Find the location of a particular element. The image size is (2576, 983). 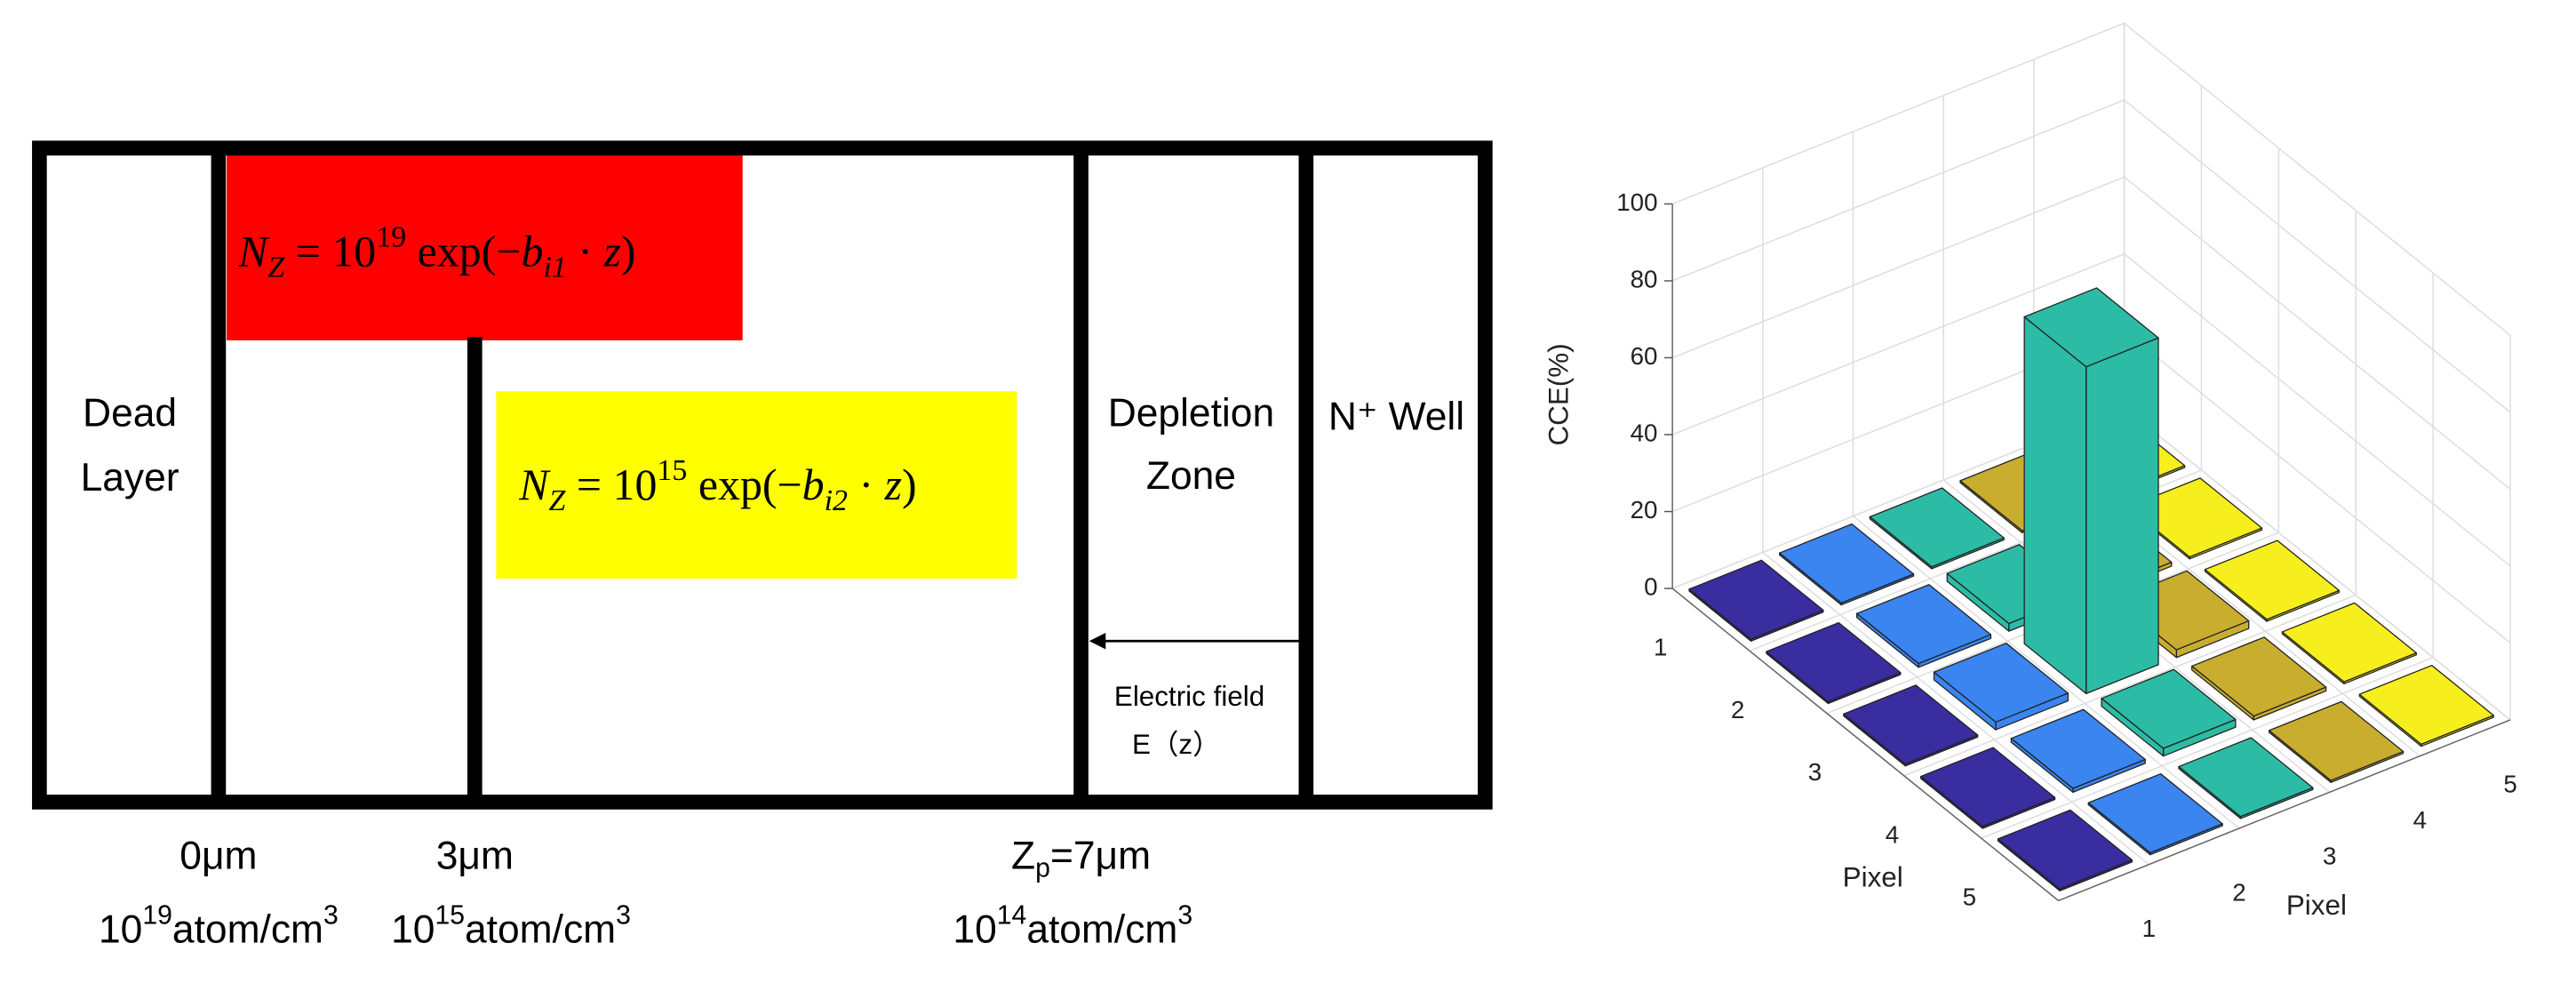

text-part: 0μm is located at coordinates (218, 855).